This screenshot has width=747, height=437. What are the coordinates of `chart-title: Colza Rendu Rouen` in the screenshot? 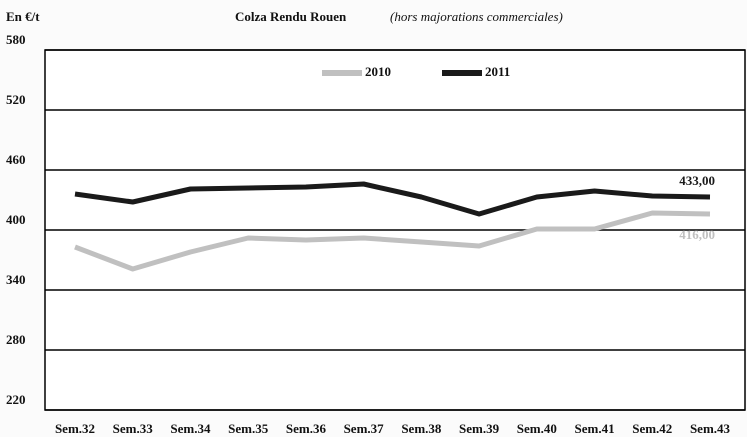 It's located at (291, 16).